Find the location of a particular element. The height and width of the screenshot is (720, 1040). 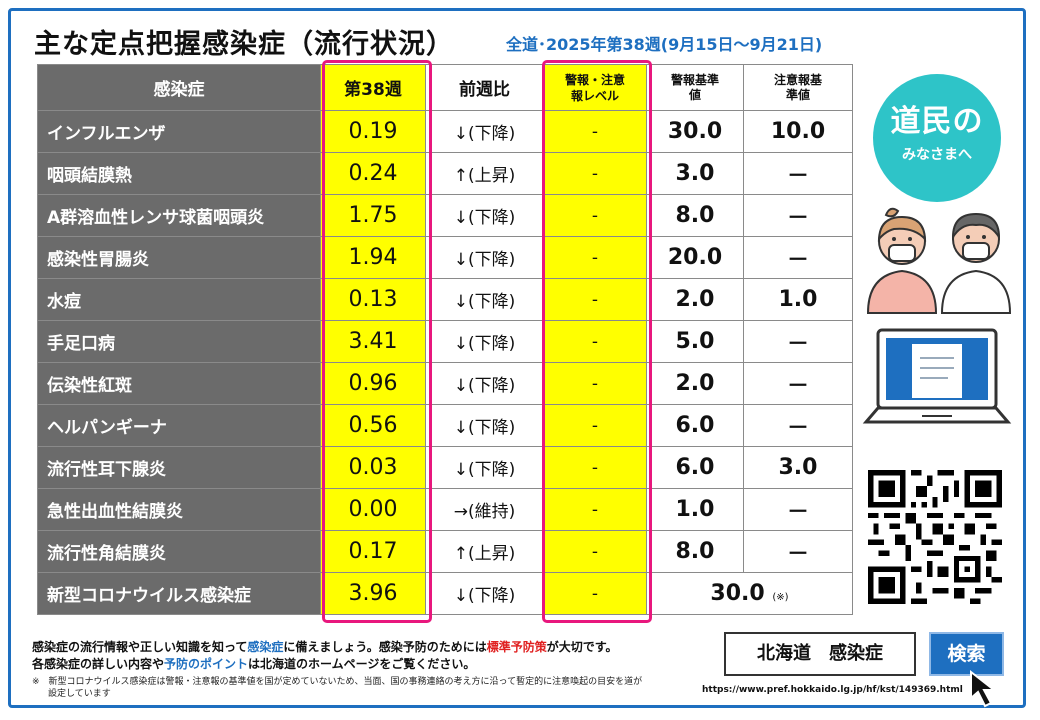

footer-highlight-prevention-points: 予防のポイント is located at coordinates (206, 664).